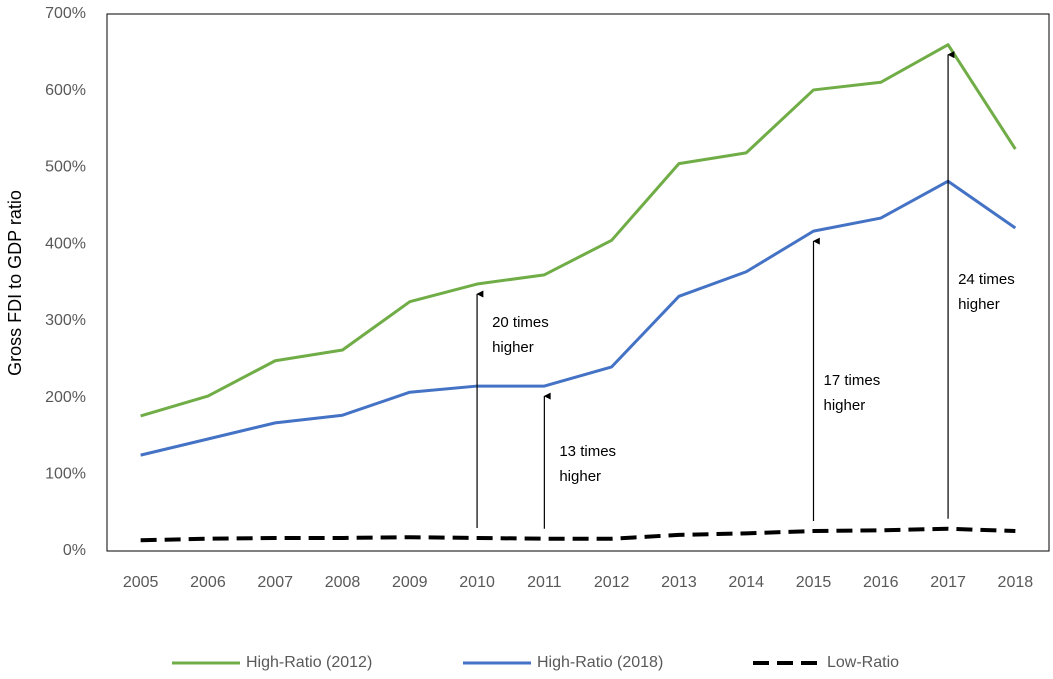  What do you see at coordinates (74, 550) in the screenshot?
I see `y-tick-label: 0%` at bounding box center [74, 550].